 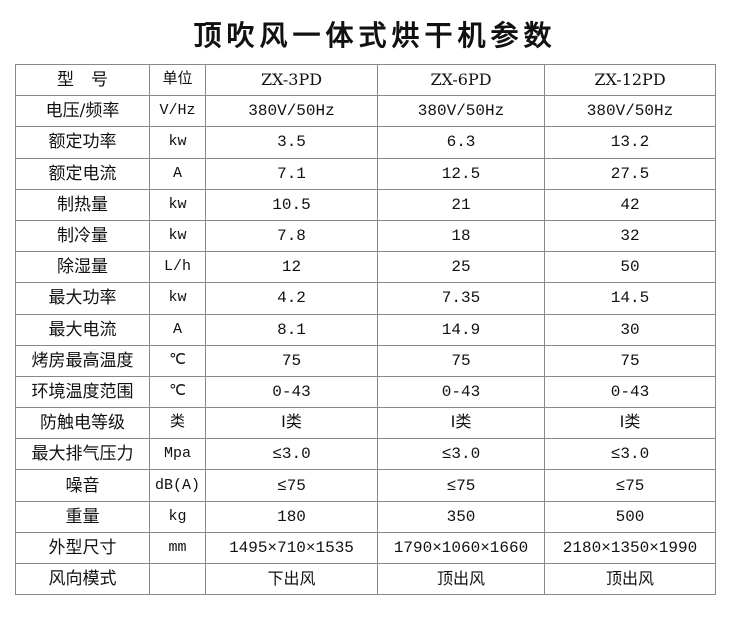 What do you see at coordinates (630, 142) in the screenshot?
I see `cell-zx-12pd: 13.2` at bounding box center [630, 142].